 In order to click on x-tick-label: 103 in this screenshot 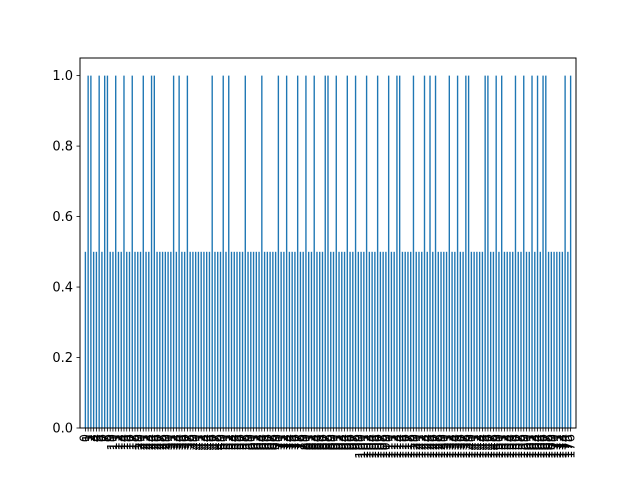, I will do `click(369, 446)`.